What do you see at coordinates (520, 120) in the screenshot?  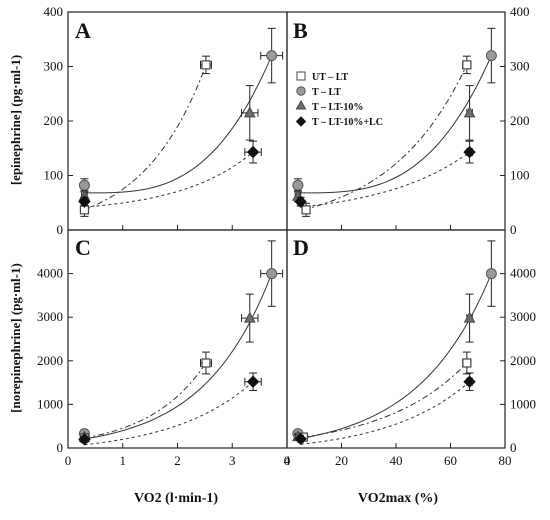 I see `y-tick-label-b-2: 200` at bounding box center [520, 120].